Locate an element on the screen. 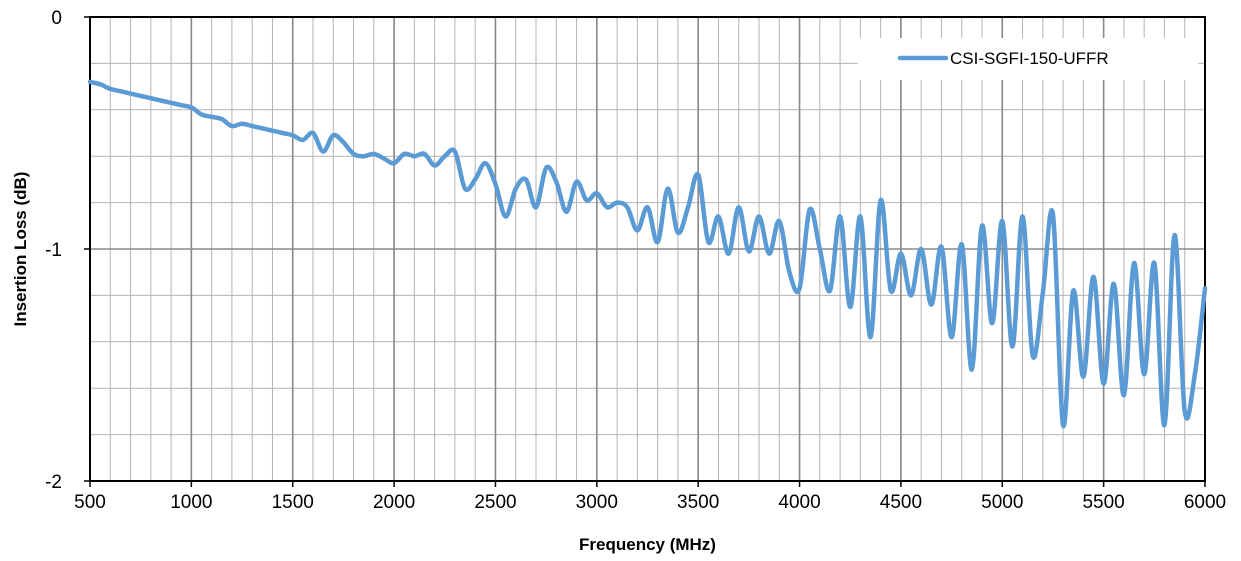 Image resolution: width=1241 pixels, height=561 pixels. legend-label: CSI-SGFI-150-UFFR is located at coordinates (1029, 58).